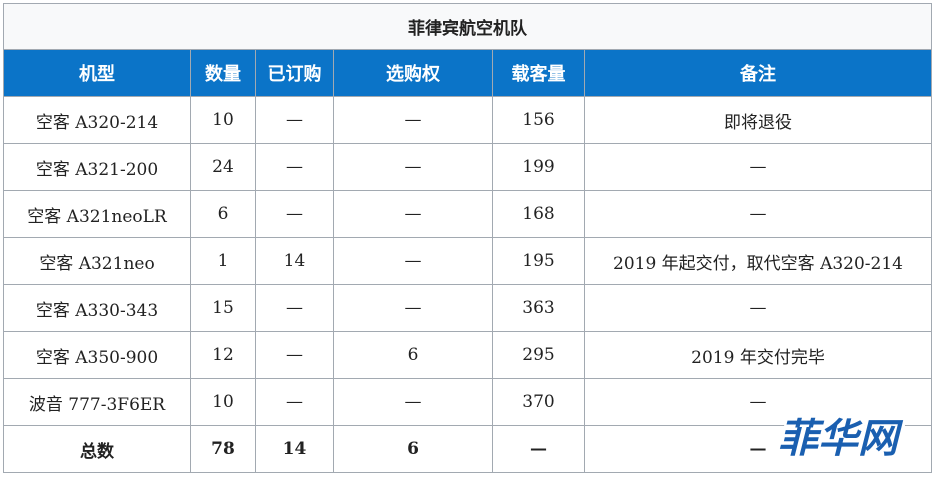 The height and width of the screenshot is (485, 934). I want to click on table-row: 空客 A320-214 10 — — 156 即将退役, so click(467, 120).